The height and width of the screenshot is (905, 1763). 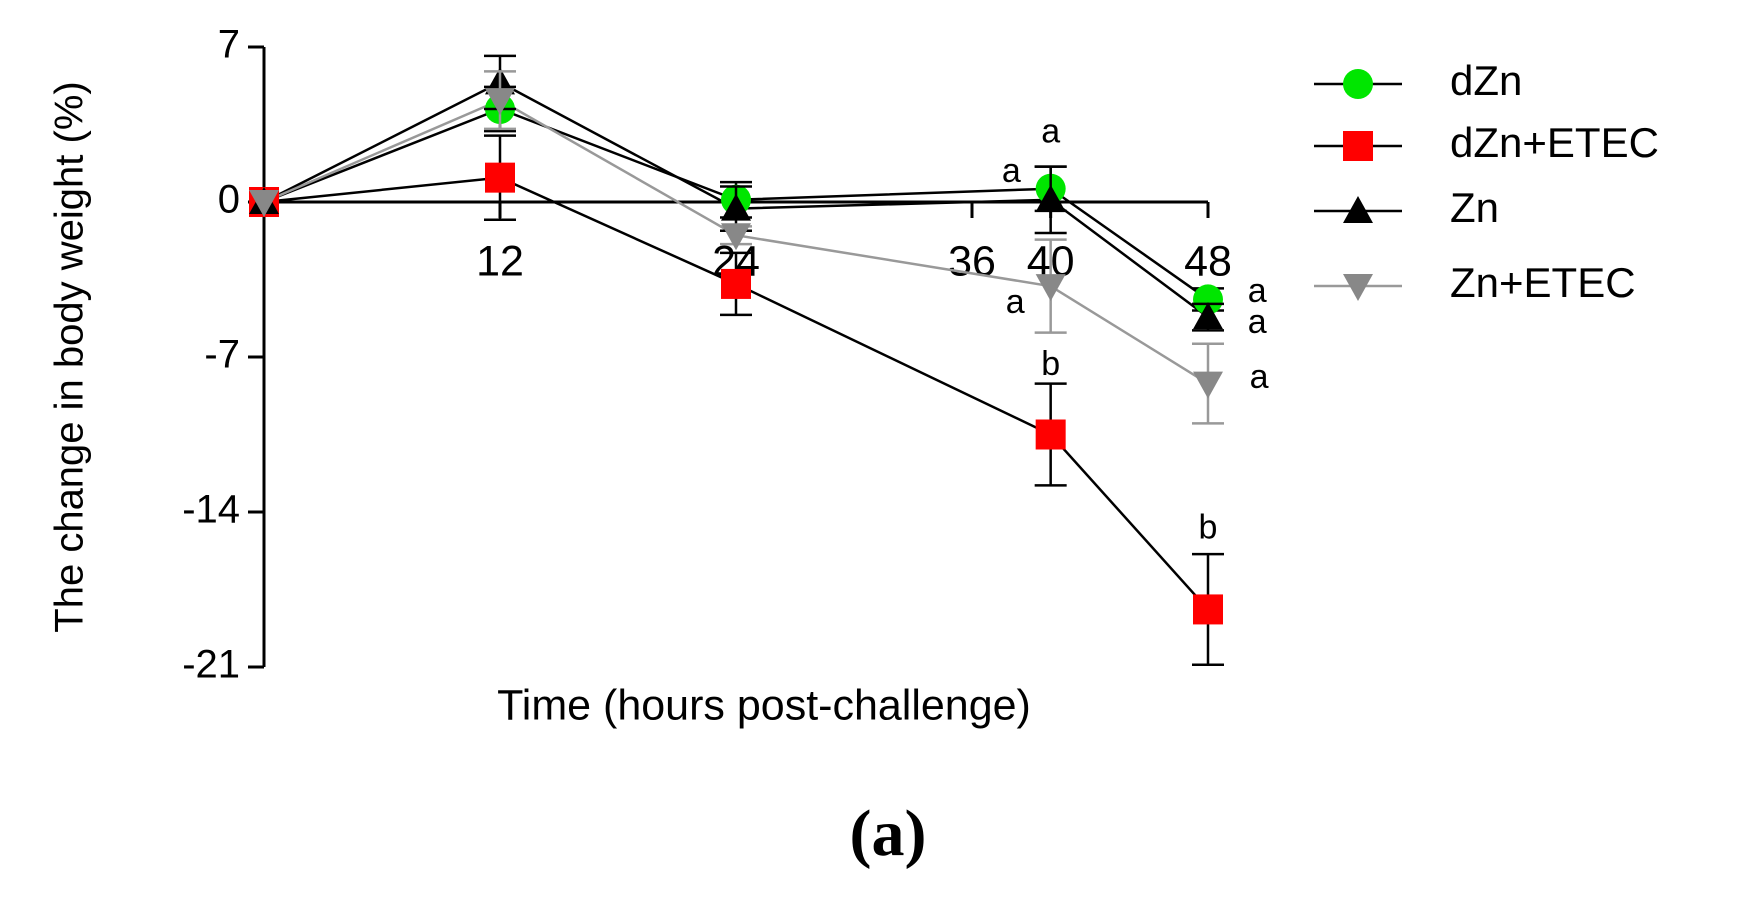 What do you see at coordinates (972, 261) in the screenshot?
I see `x-tick-label: 36` at bounding box center [972, 261].